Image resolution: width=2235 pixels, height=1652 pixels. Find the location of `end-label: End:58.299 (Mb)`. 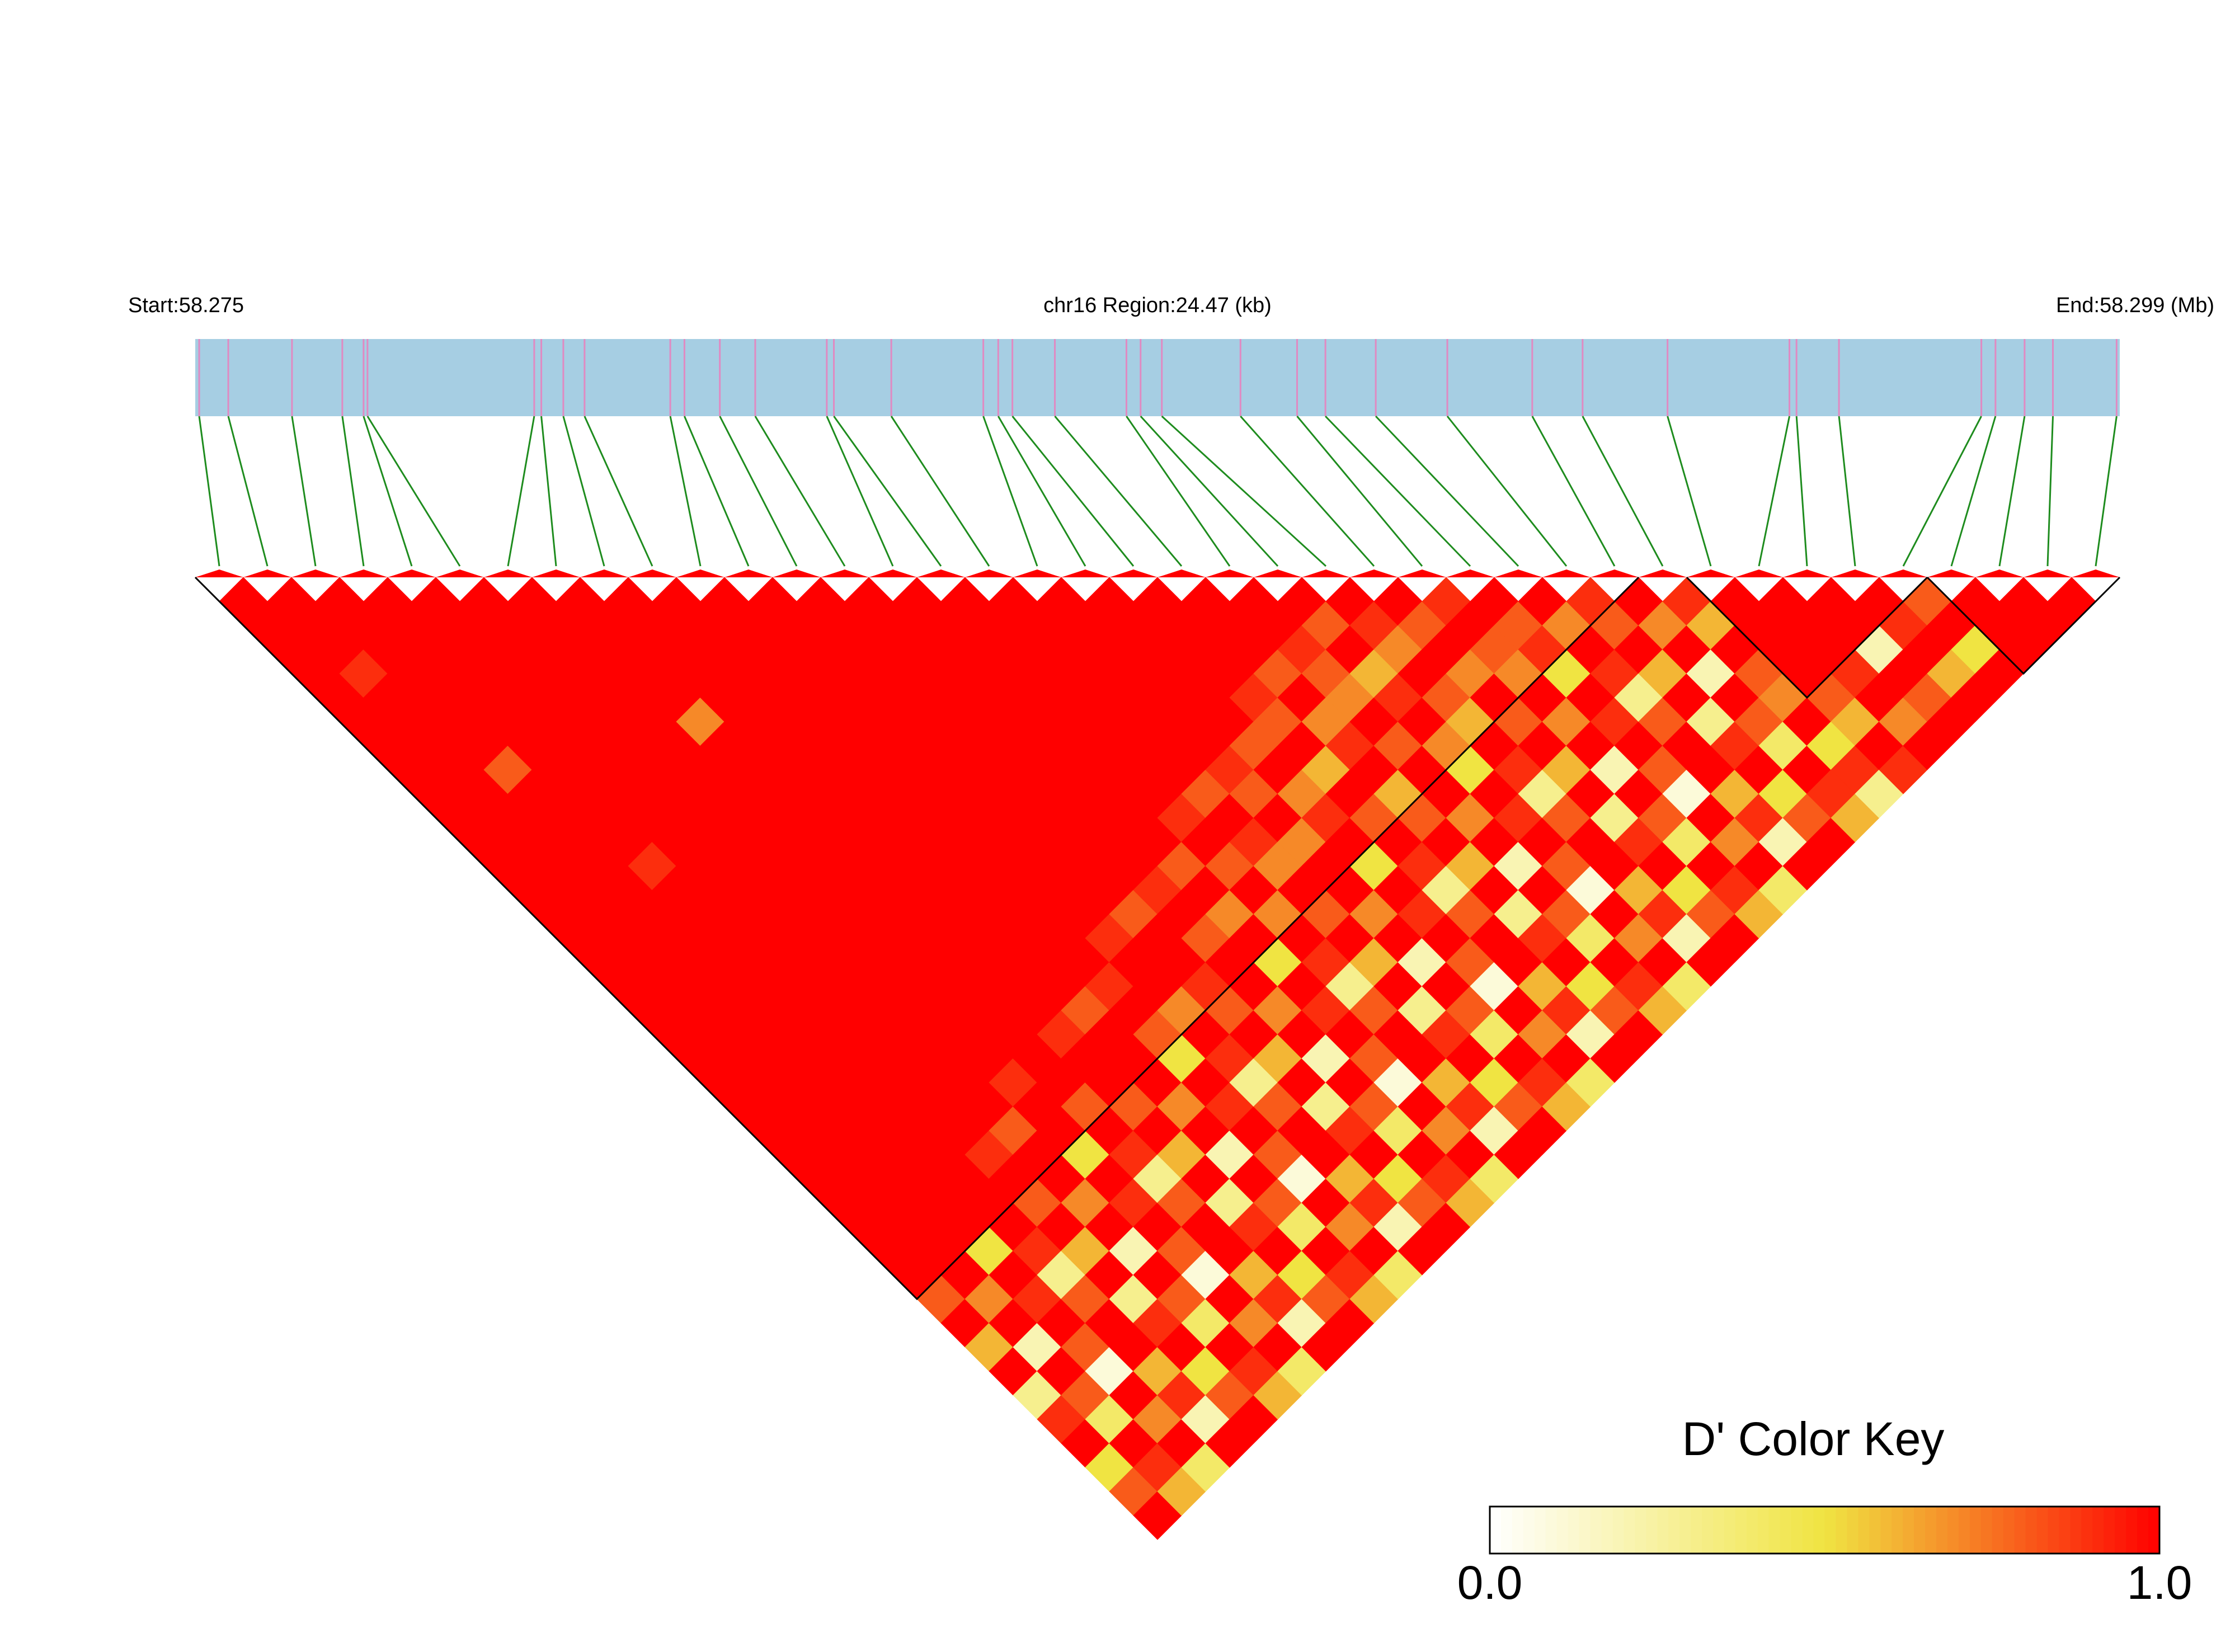

end-label: End:58.299 (Mb) is located at coordinates (2135, 306).